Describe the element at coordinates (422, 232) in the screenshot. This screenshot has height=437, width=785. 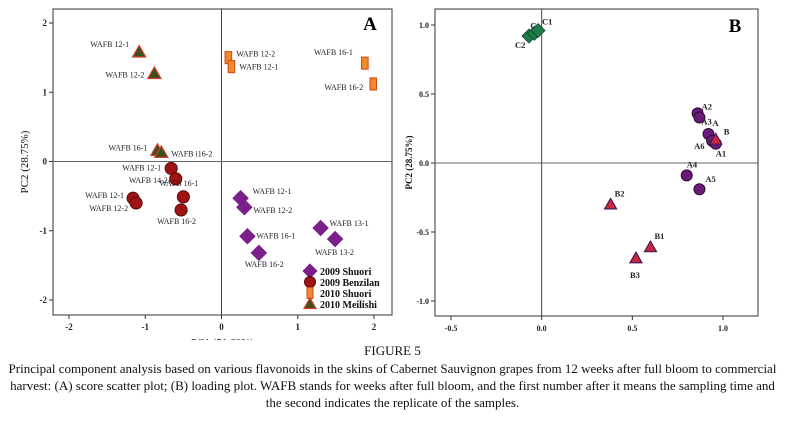
I see `y-tick-label: -0.5` at that location.